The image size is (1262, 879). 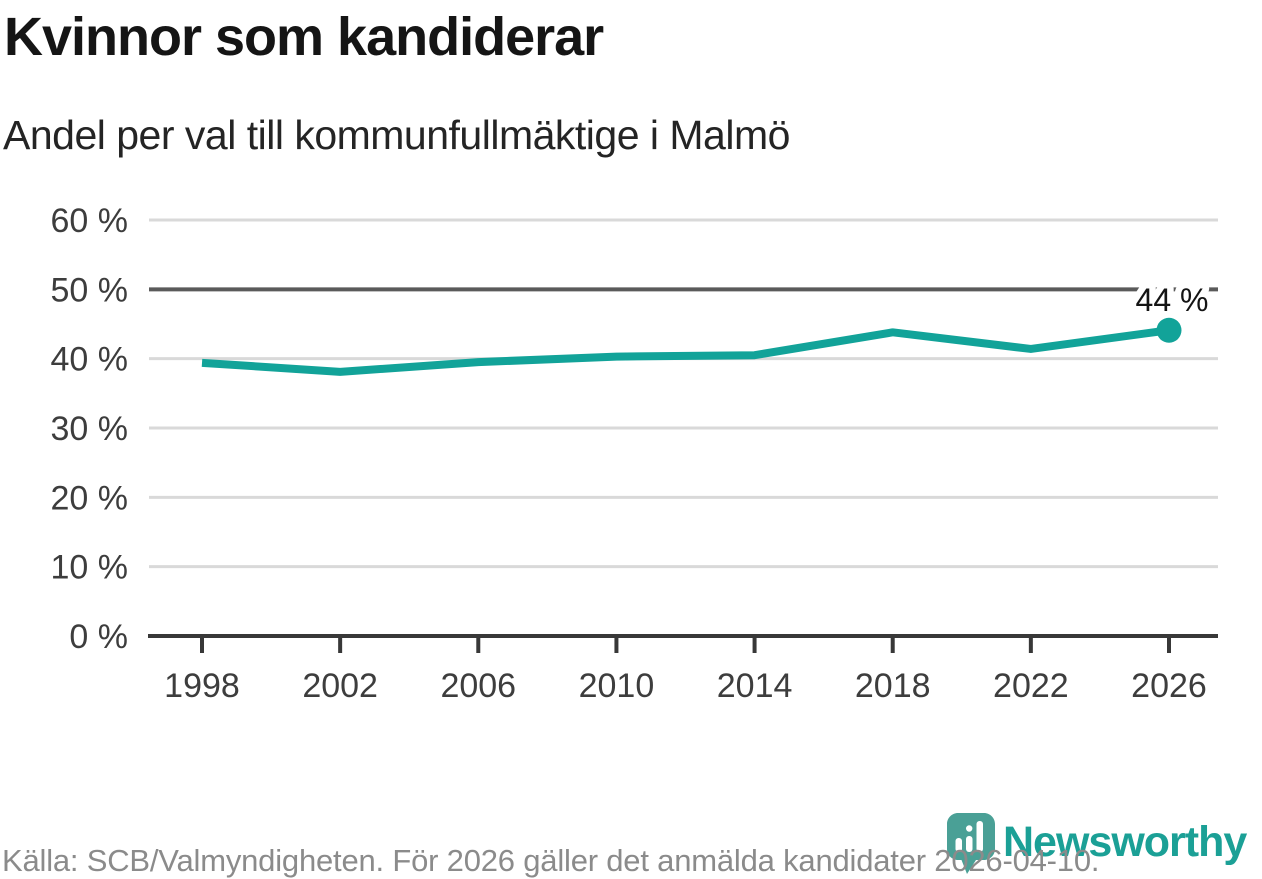 I want to click on x-axis-tick-label: 2010, so click(x=617, y=686).